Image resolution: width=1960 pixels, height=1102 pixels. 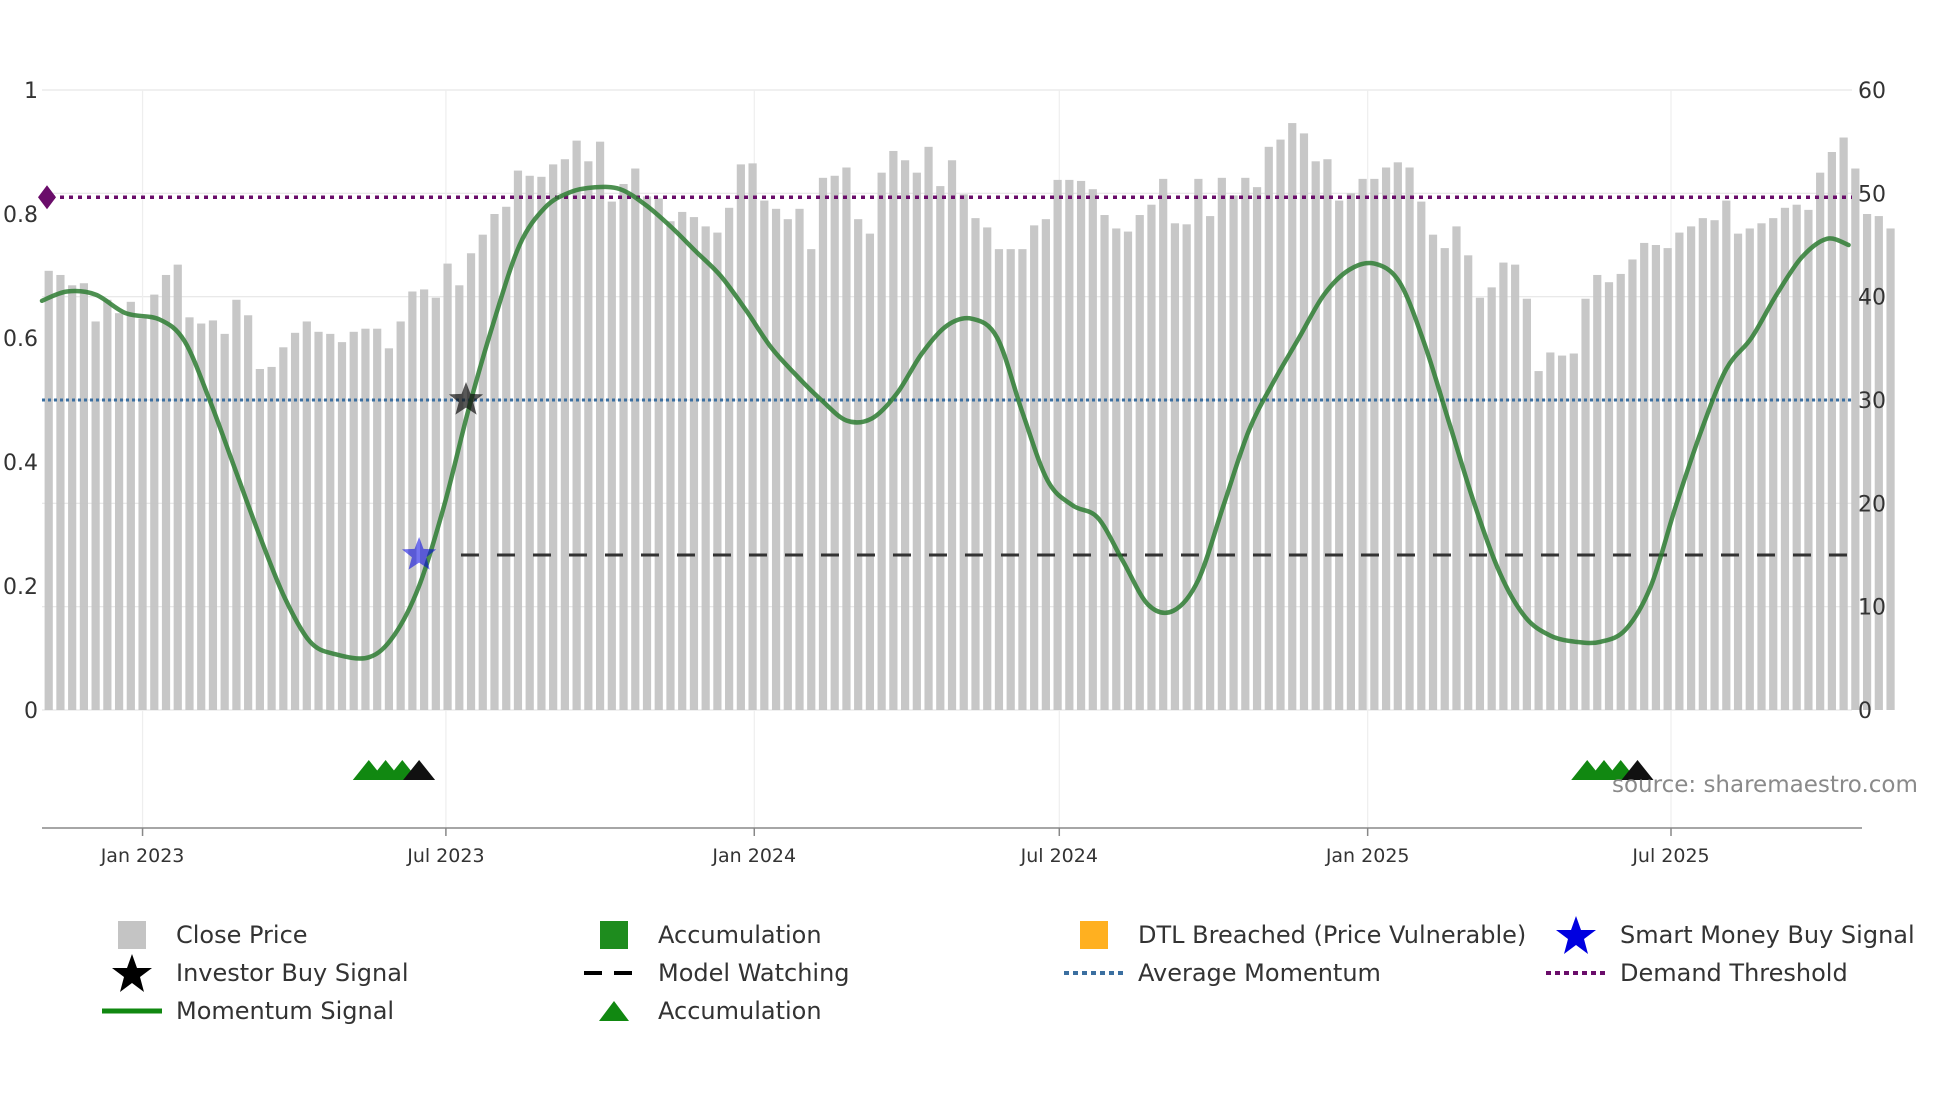 I want to click on accumulation-triangle-marker, so click(x=1637, y=770).